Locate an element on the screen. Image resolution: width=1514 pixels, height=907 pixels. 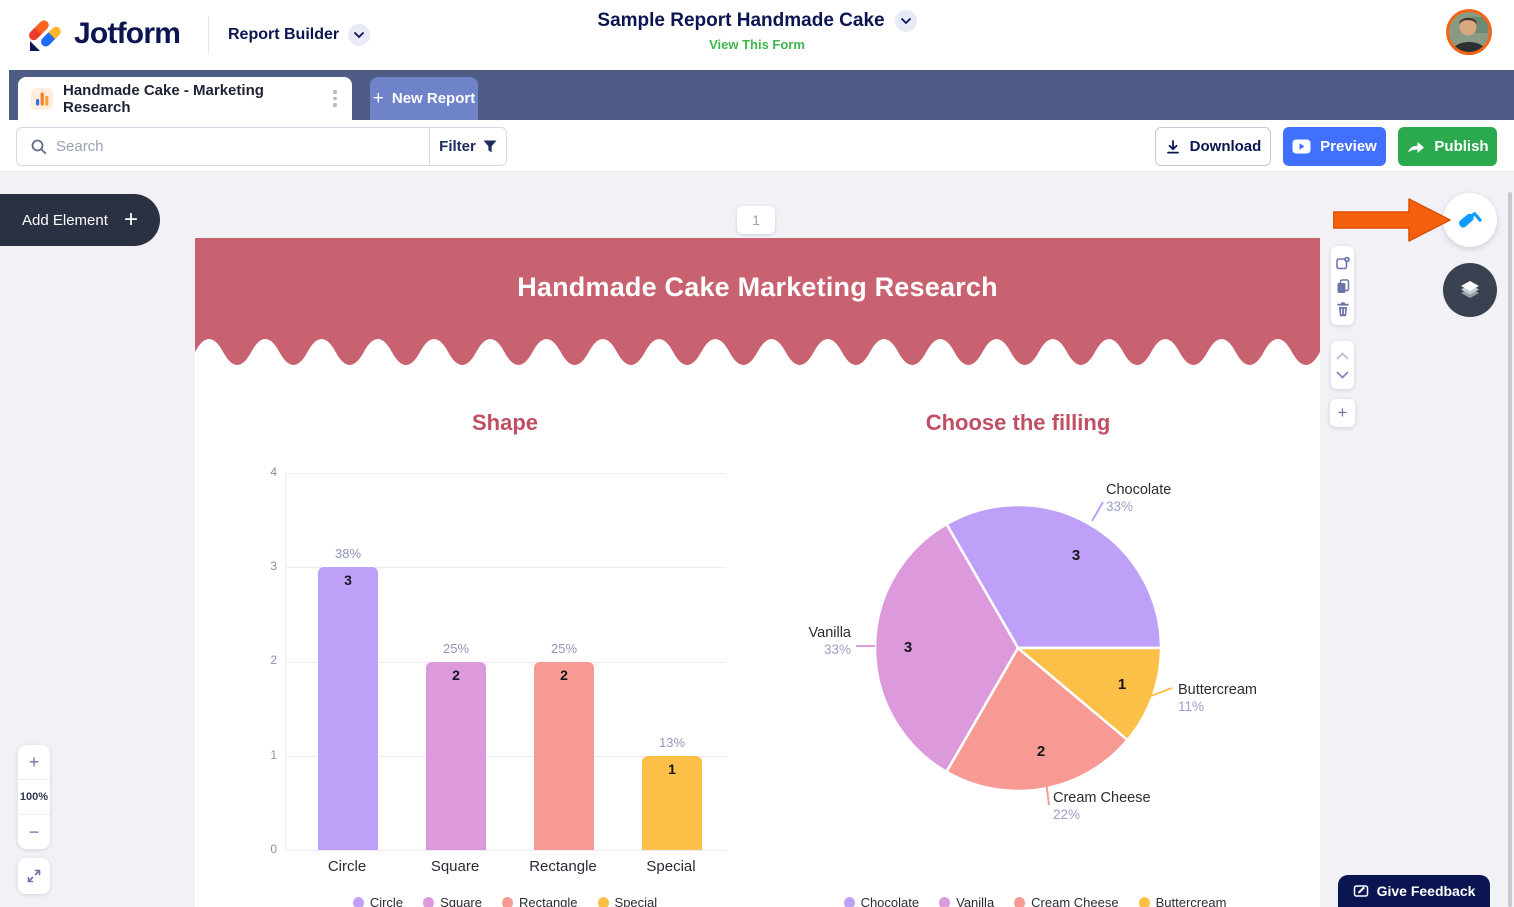
new-report-label: New Report is located at coordinates (433, 98).